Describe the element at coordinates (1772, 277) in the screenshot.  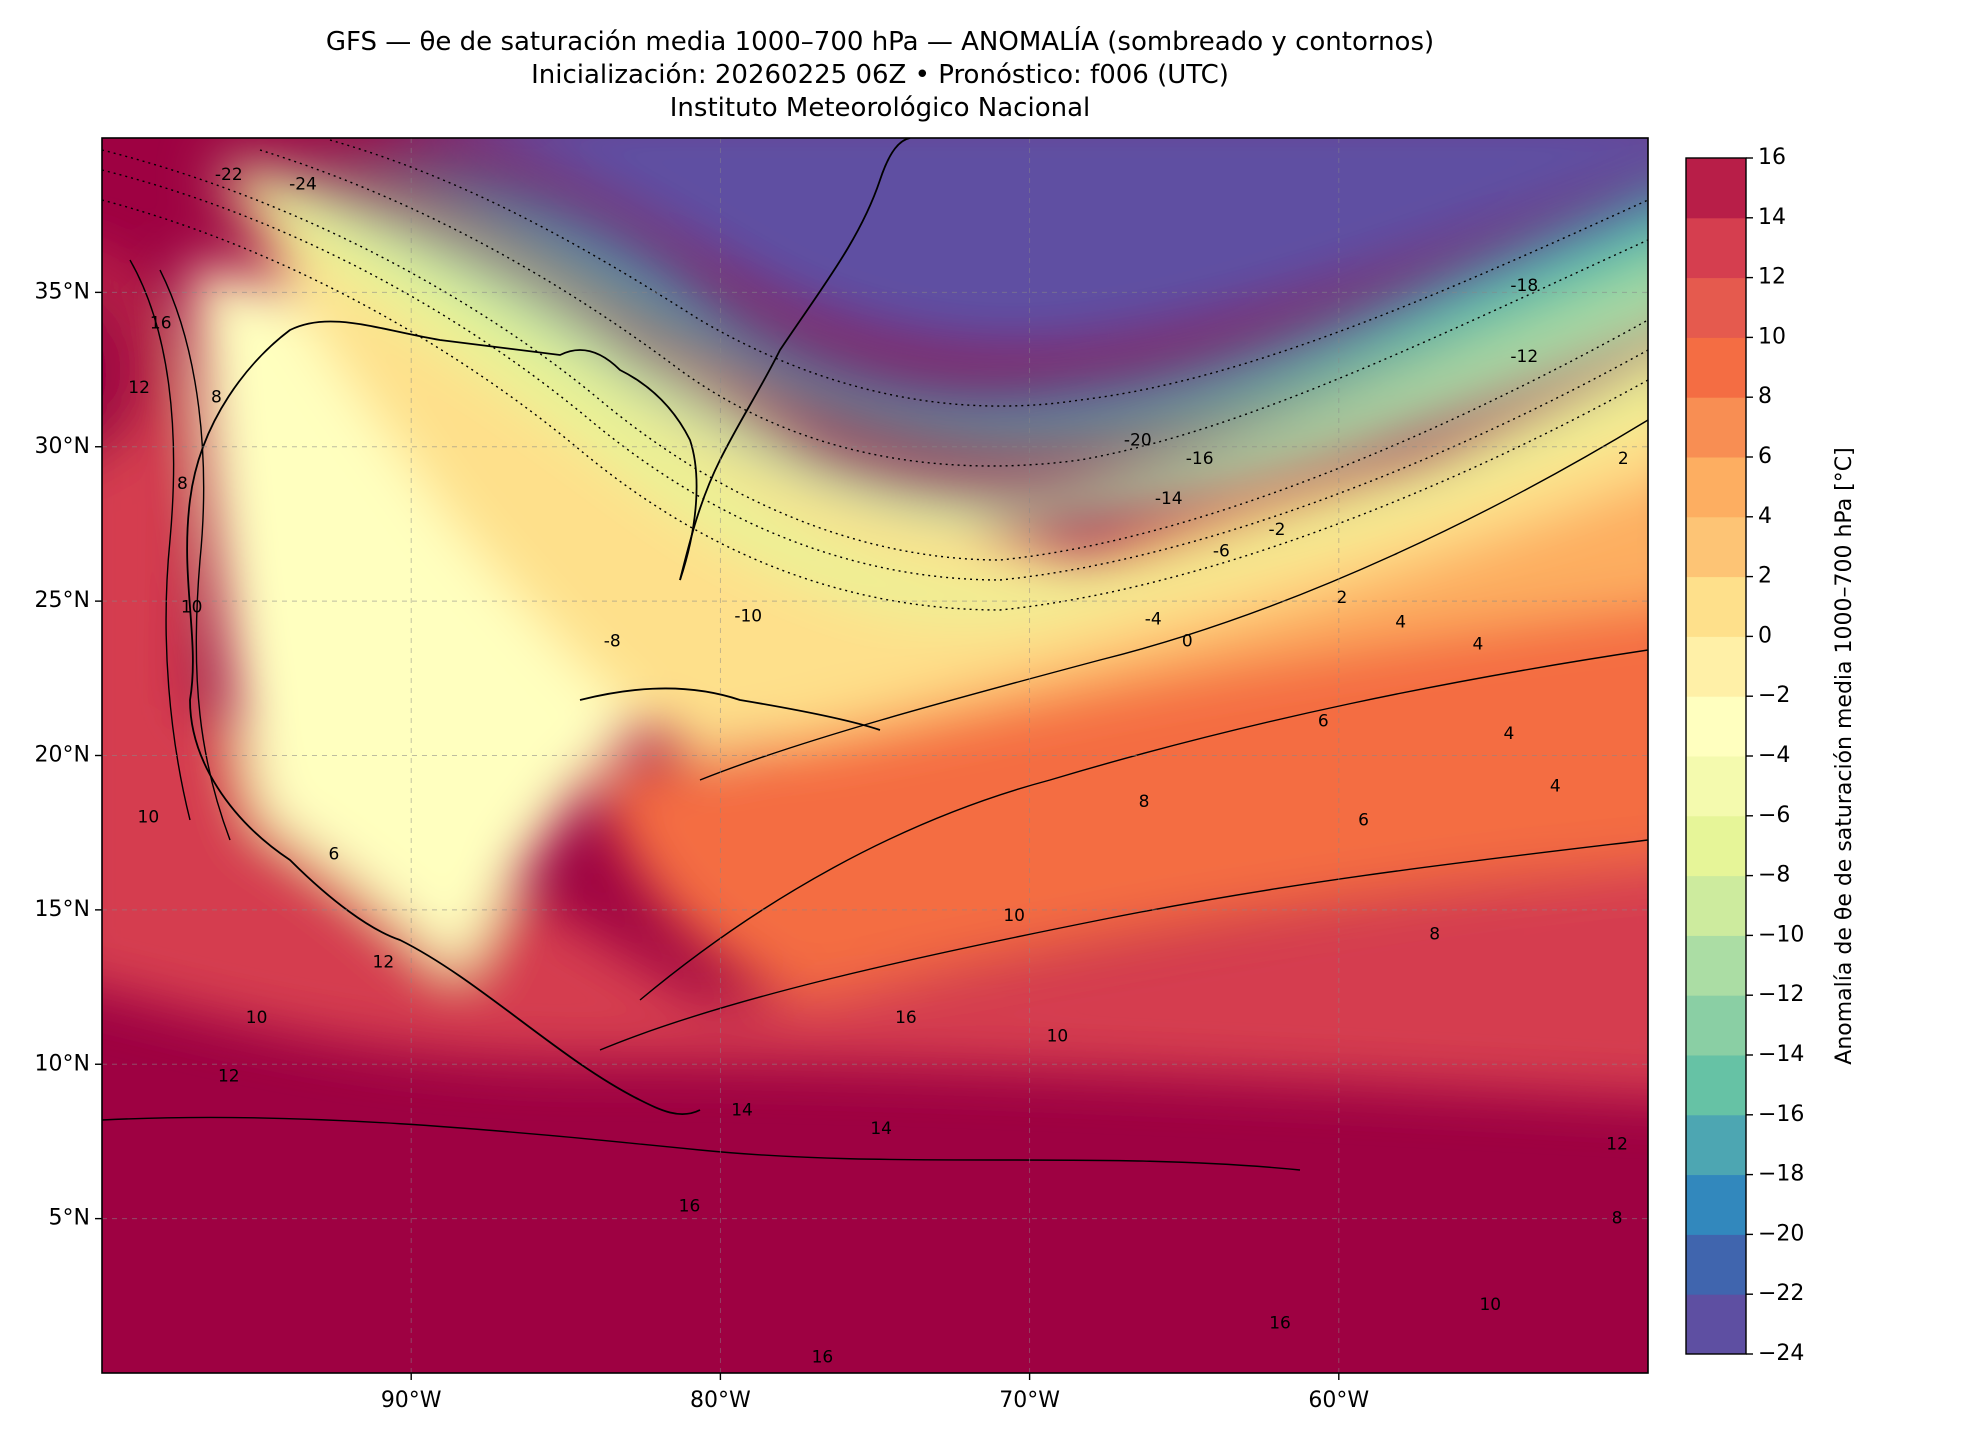
I see `colorbar-tick-label: 12` at that location.